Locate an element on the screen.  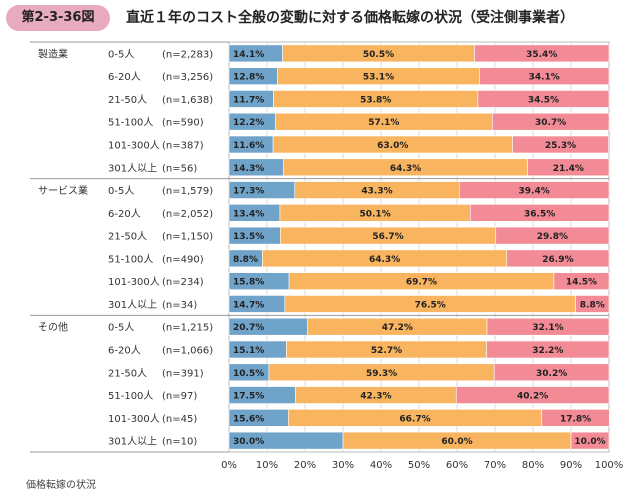
data-label: 8.8% is located at coordinates (592, 305).